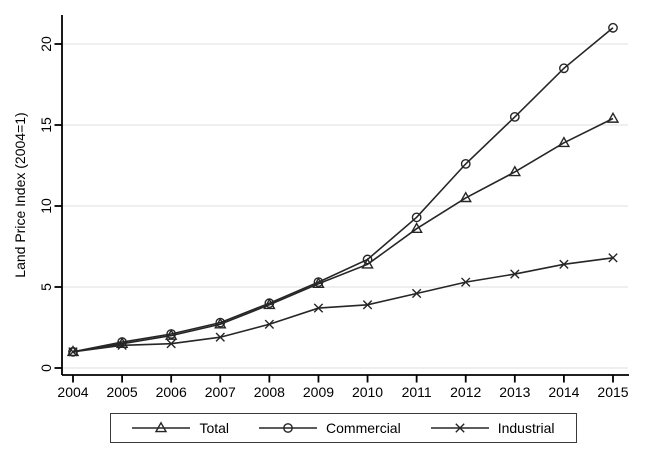 The width and height of the screenshot is (650, 459). I want to click on y-tick-label: 0, so click(46, 368).